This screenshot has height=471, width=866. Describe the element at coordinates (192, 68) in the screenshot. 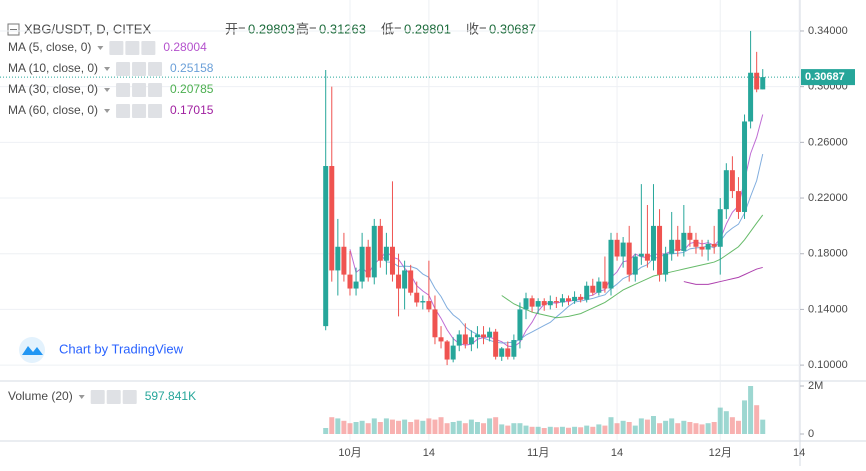

I see `legend-value: 0.25158` at that location.